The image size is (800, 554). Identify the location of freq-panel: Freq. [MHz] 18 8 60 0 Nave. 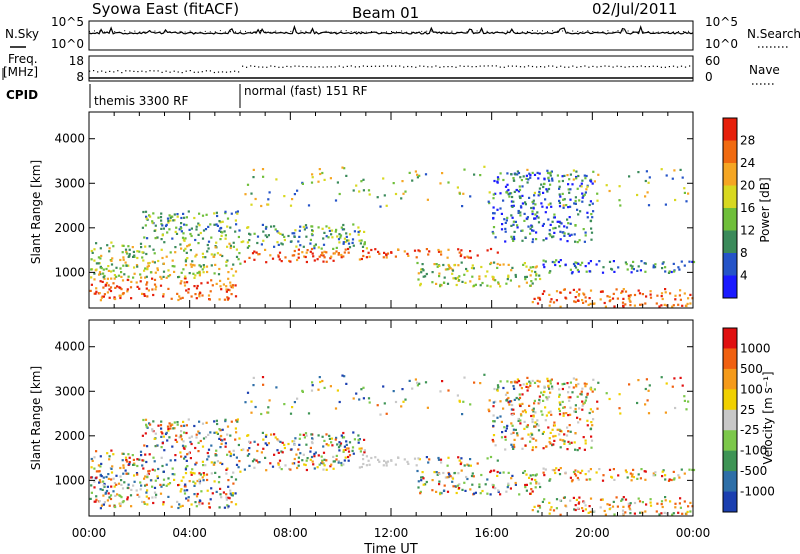
(391, 68).